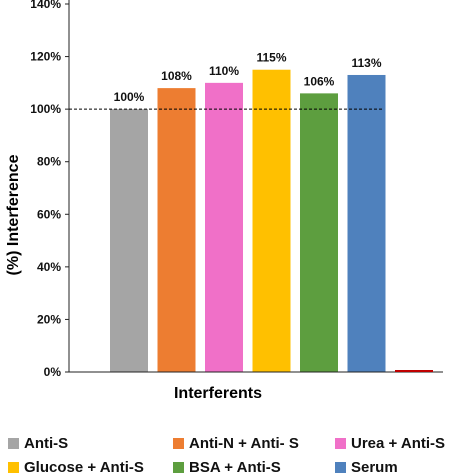 Image resolution: width=474 pixels, height=474 pixels. Describe the element at coordinates (49, 162) in the screenshot. I see `y-tick-label: 80%` at that location.